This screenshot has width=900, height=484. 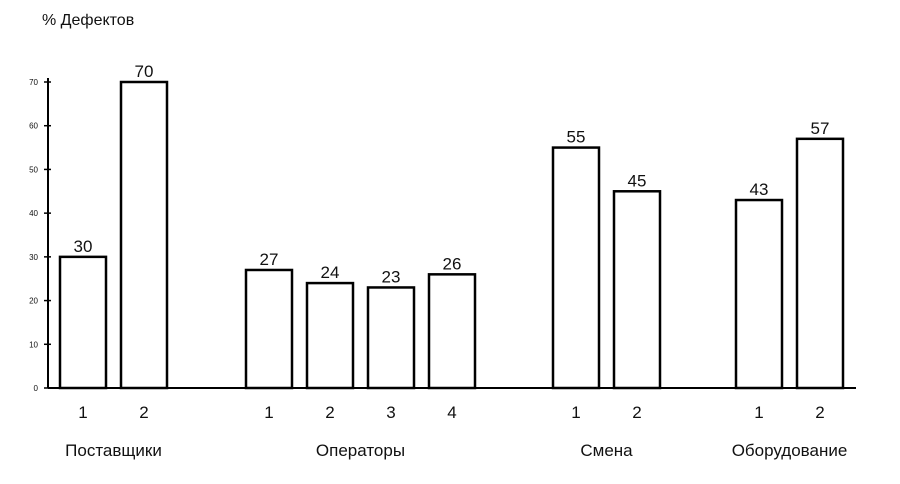 I want to click on group-label: Оборудование, so click(x=790, y=450).